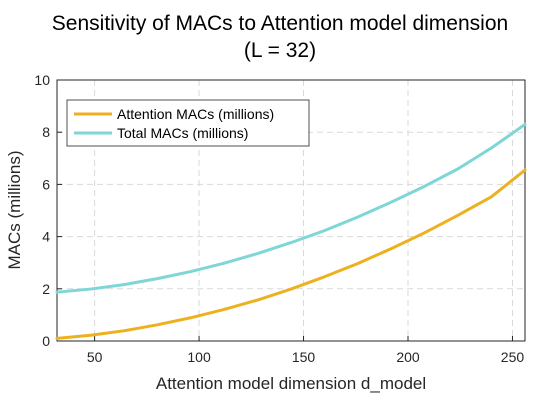  What do you see at coordinates (48, 210) in the screenshot?
I see `y-axis-ticks: 0 2 4 6 8 10` at bounding box center [48, 210].